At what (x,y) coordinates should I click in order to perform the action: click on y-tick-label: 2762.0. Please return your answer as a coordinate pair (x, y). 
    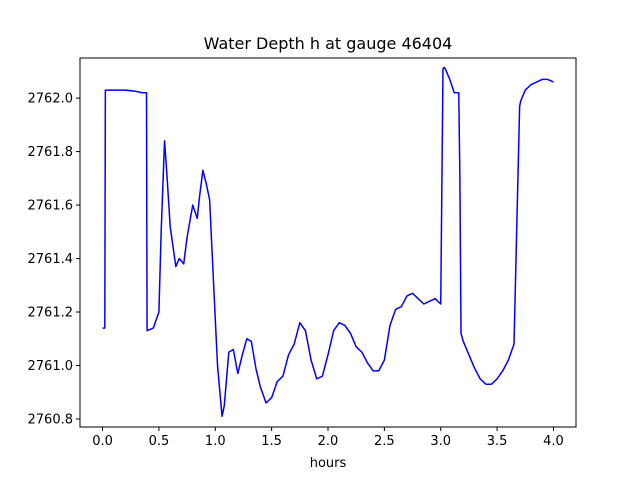
    Looking at the image, I should click on (51, 99).